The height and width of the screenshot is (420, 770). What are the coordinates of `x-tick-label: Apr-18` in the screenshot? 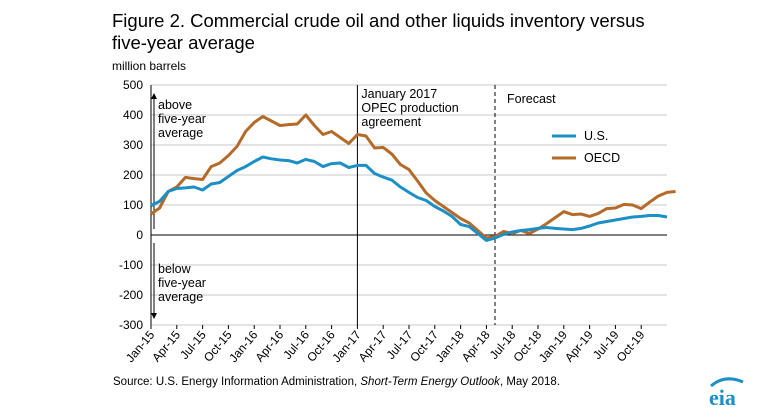 It's located at (476, 346).